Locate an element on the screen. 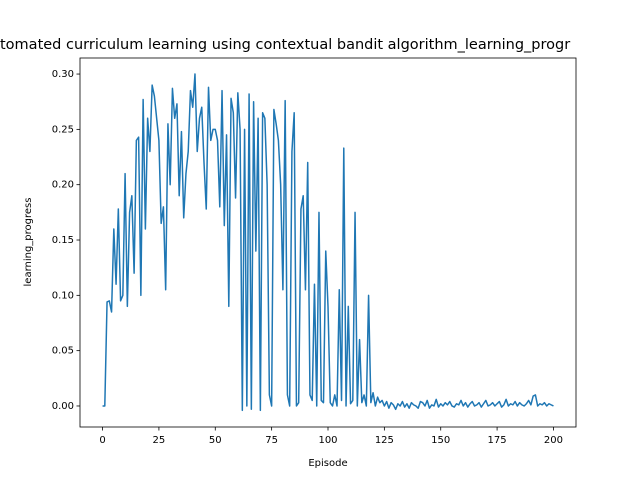 The width and height of the screenshot is (640, 480). y-tick-label: 0.15 is located at coordinates (63, 240).